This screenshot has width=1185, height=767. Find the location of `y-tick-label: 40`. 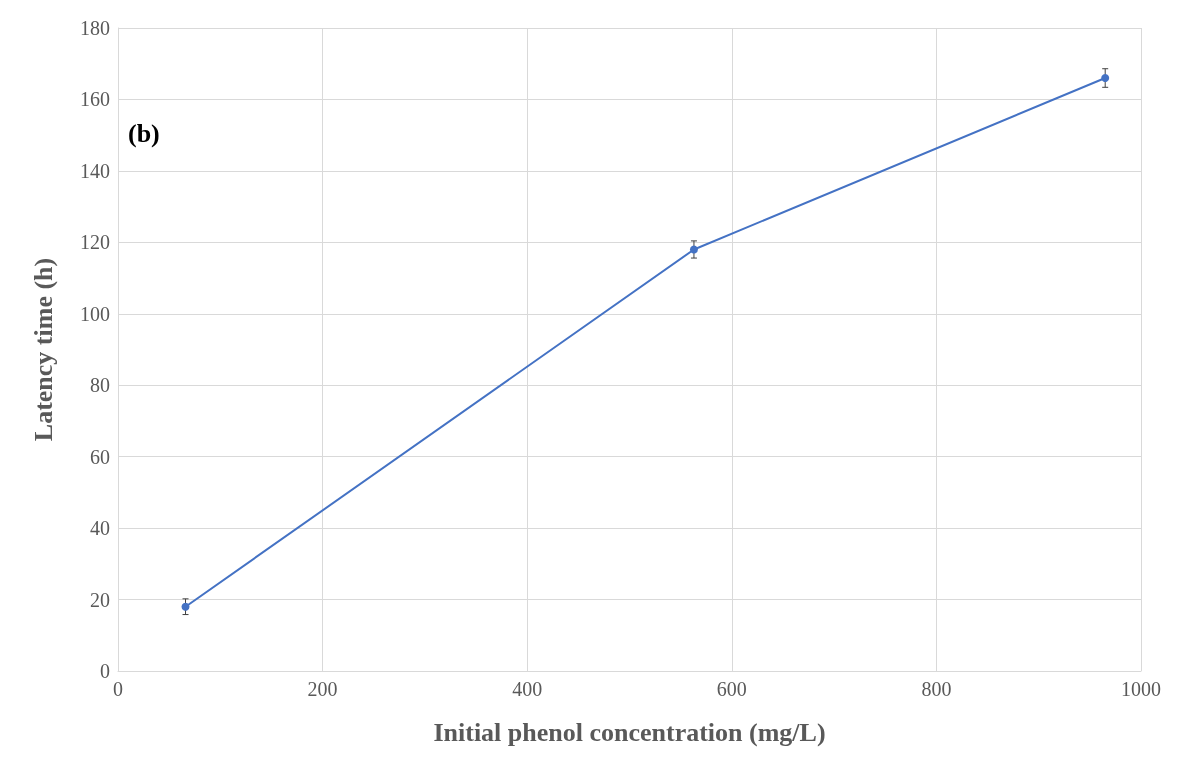

y-tick-label: 40 is located at coordinates (100, 528).